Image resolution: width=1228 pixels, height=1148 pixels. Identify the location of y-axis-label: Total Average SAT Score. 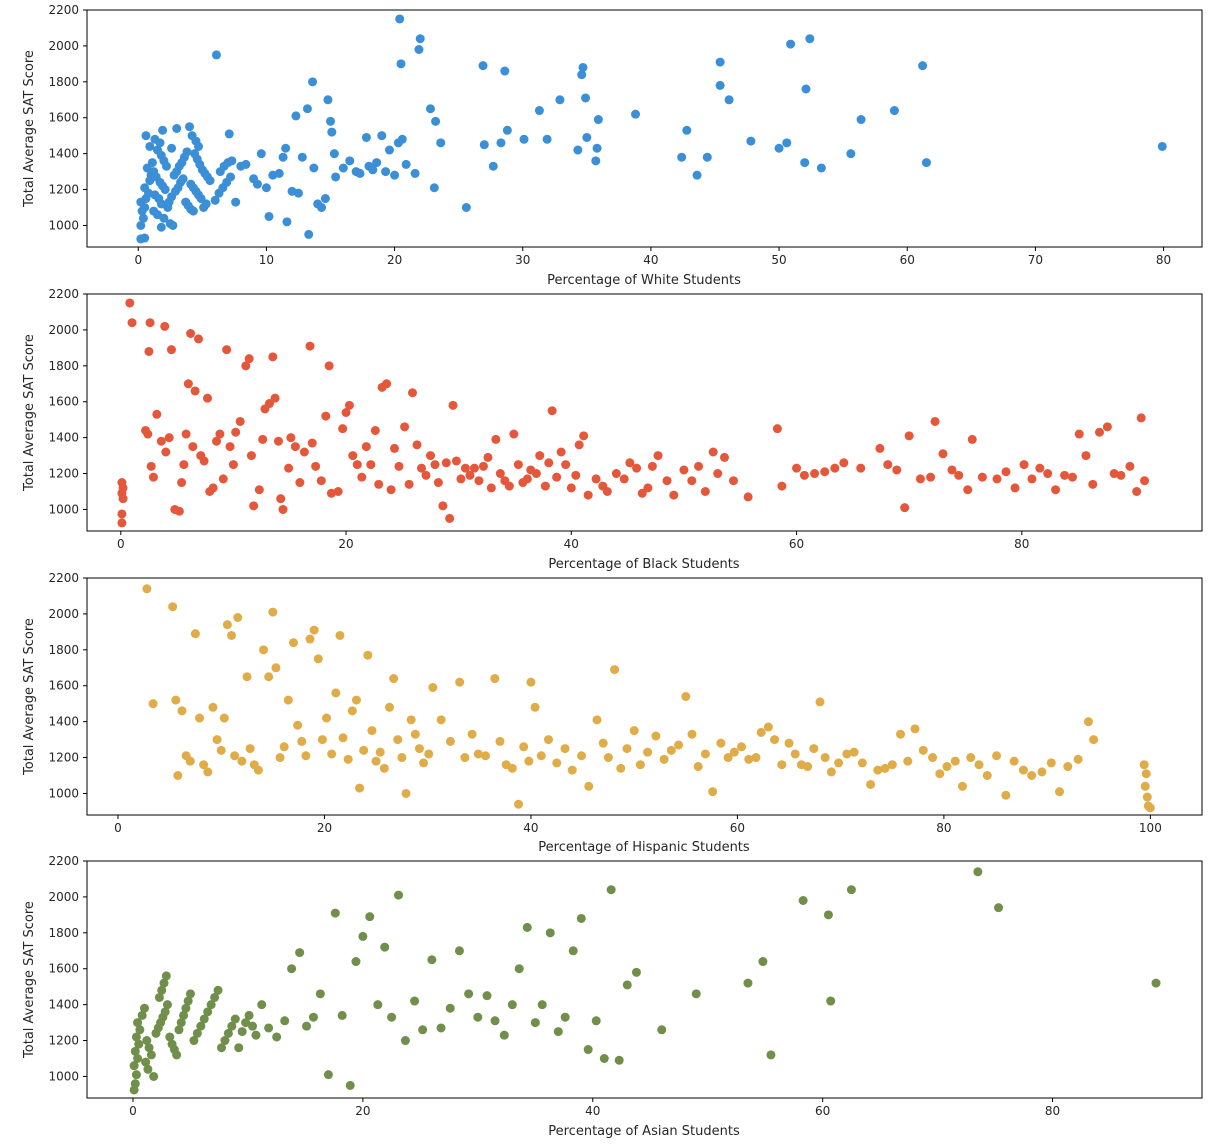
(29, 980).